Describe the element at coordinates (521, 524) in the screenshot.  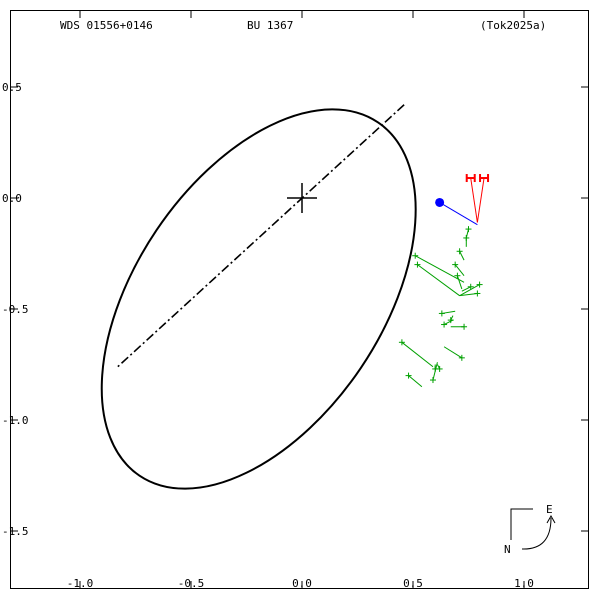
I see `compass-frame` at that location.